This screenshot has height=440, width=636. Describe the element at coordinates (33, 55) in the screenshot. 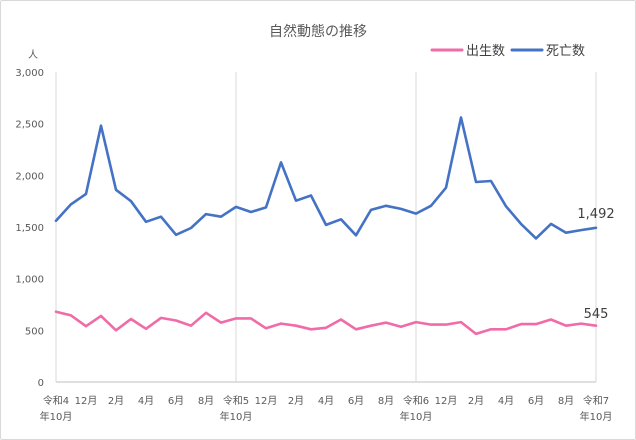

I see `y-axis-unit-label: 人` at that location.